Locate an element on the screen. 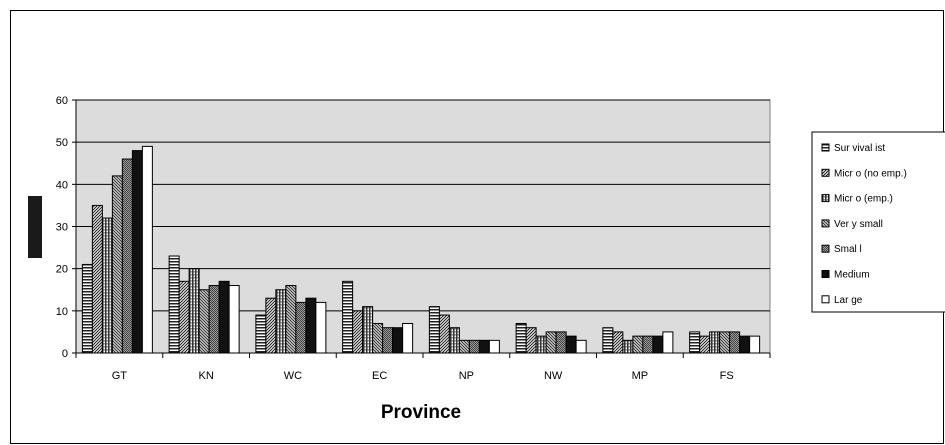  x-tick-label: MP is located at coordinates (640, 376).